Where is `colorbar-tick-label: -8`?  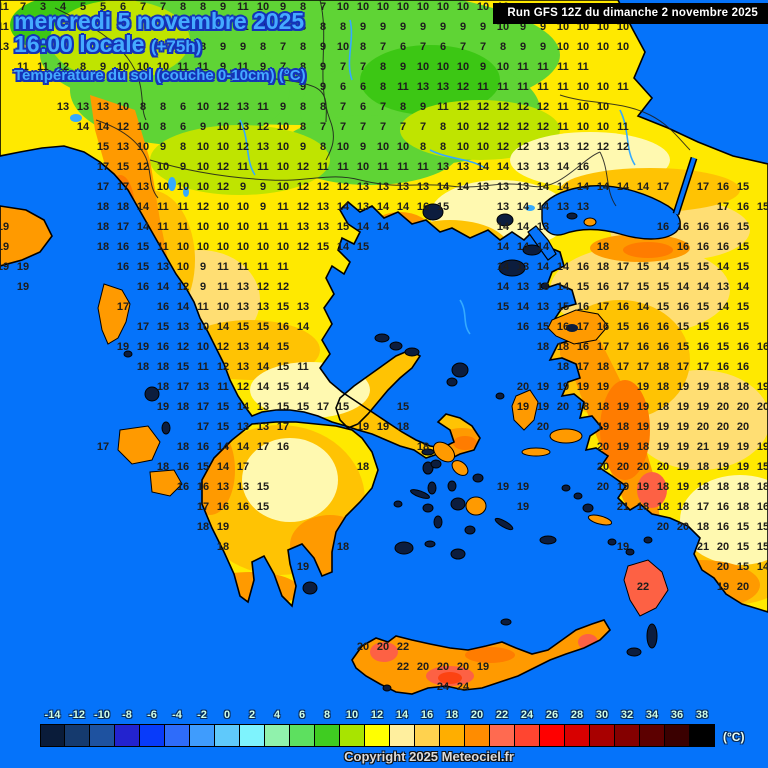
colorbar-tick-label: -8 is located at coordinates (127, 715).